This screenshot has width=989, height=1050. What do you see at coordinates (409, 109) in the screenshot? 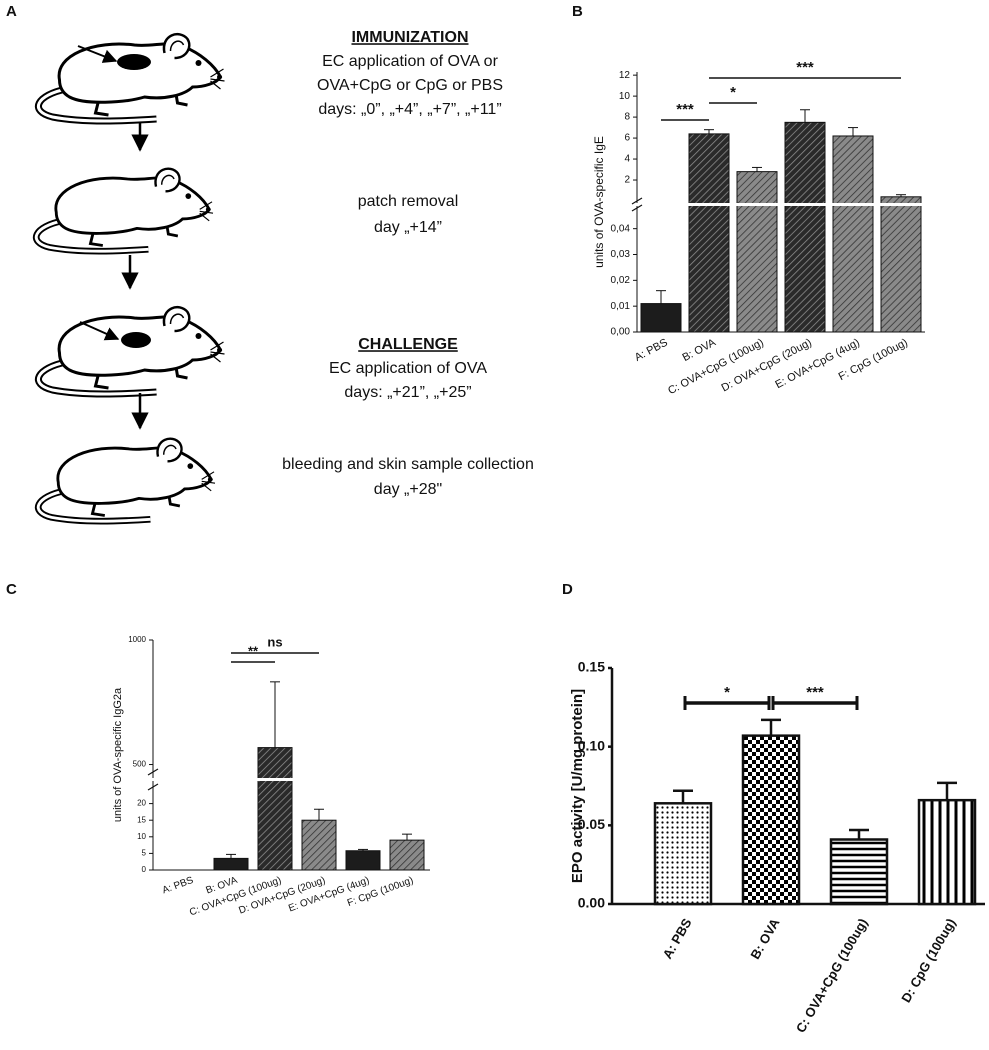
I see `step-line: days: „0”, „+4”, „+7”, „+11”` at bounding box center [409, 109].